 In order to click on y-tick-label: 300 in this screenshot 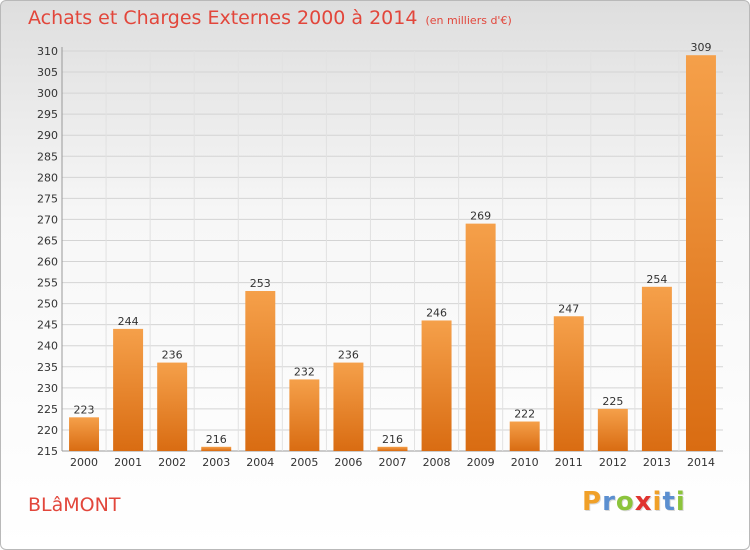, I will do `click(47, 93)`.